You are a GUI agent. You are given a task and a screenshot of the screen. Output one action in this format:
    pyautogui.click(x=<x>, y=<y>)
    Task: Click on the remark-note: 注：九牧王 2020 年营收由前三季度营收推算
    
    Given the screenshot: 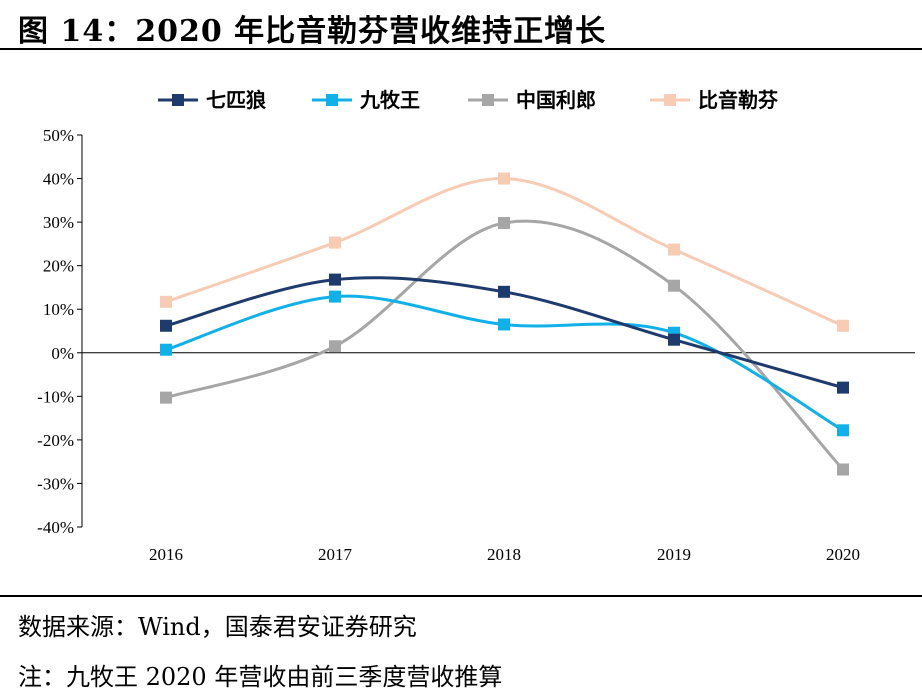 What is the action you would take?
    pyautogui.click(x=260, y=677)
    